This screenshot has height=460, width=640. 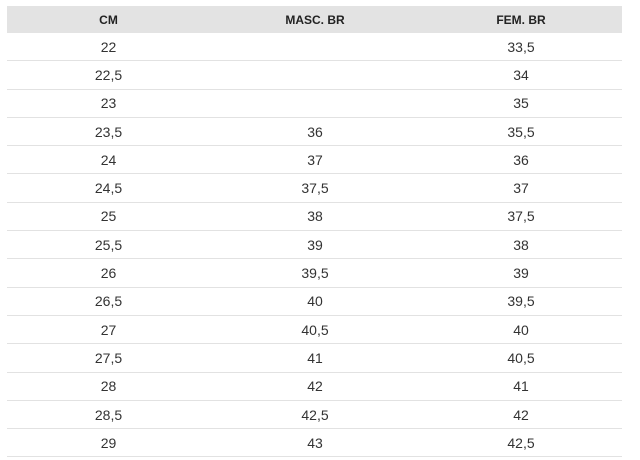 What do you see at coordinates (521, 103) in the screenshot?
I see `table-cell: 35` at bounding box center [521, 103].